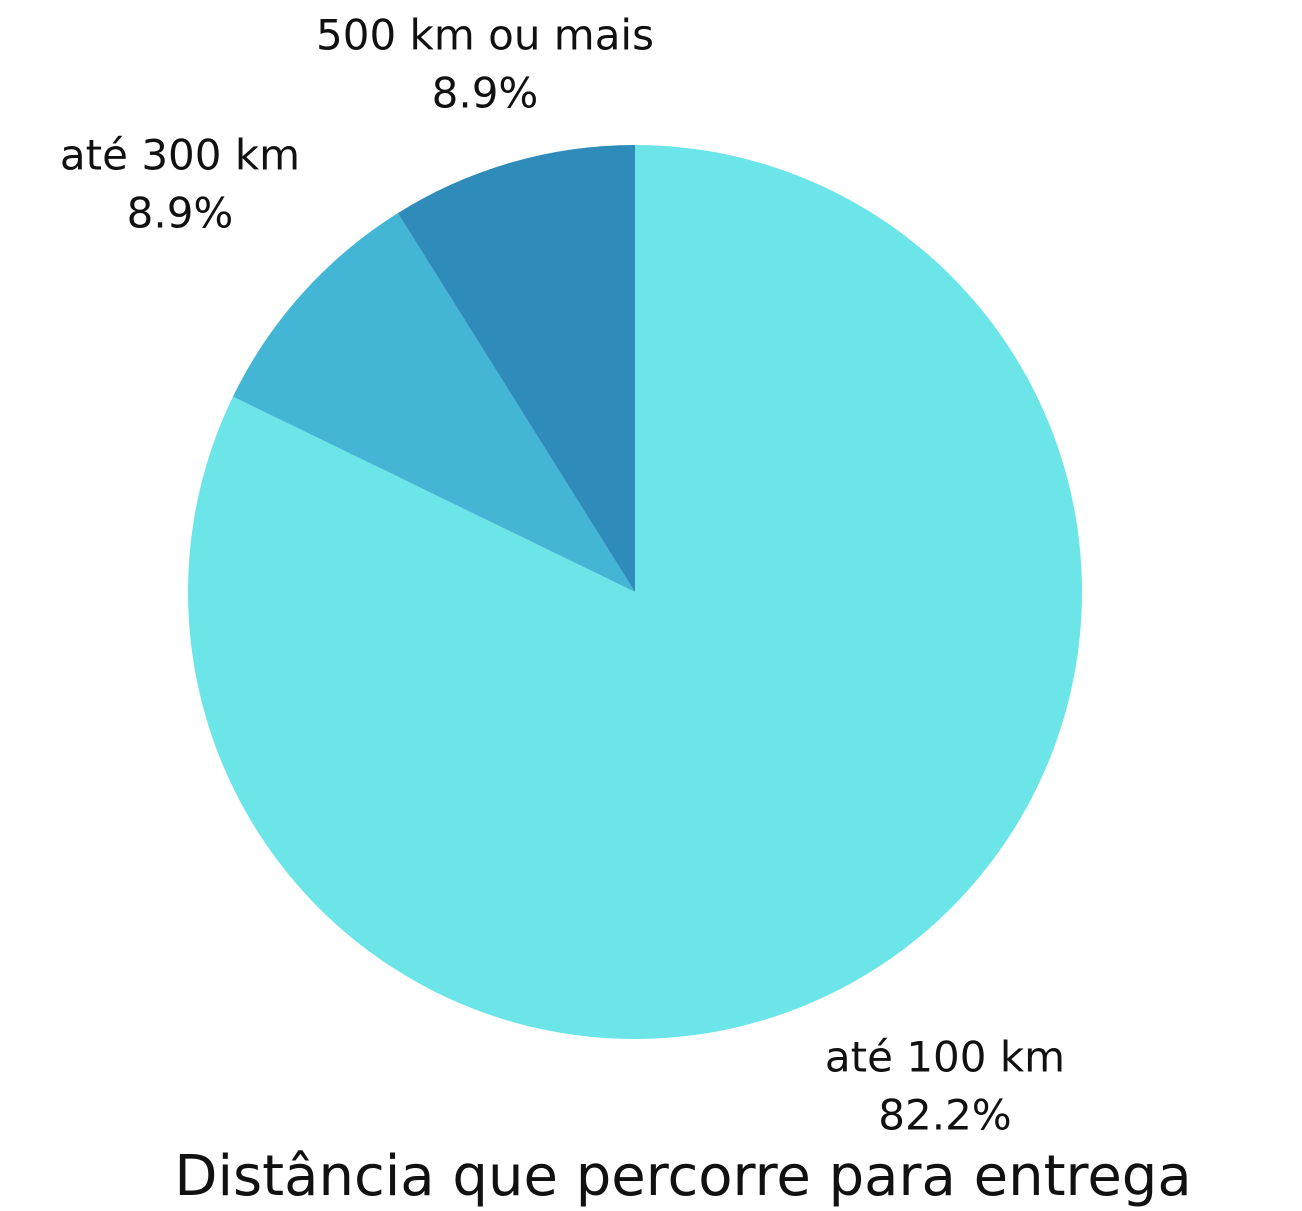  Describe the element at coordinates (485, 35) in the screenshot. I see `slice-label: 500 km ou mais` at that location.